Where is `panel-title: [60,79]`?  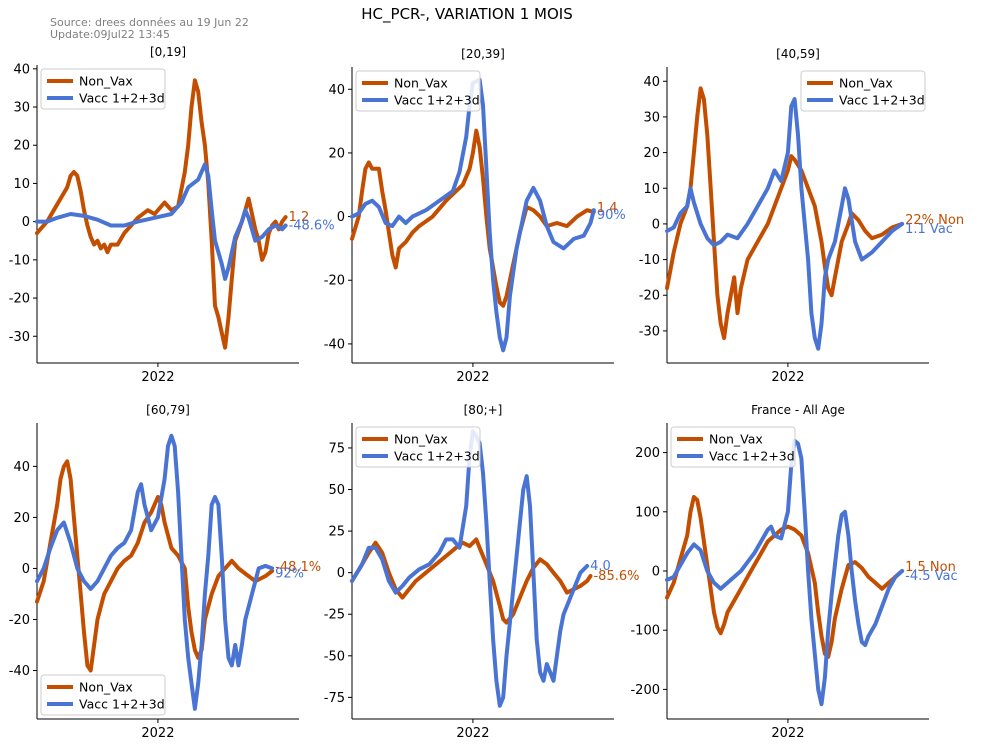 panel-title: [60,79] is located at coordinates (168, 410).